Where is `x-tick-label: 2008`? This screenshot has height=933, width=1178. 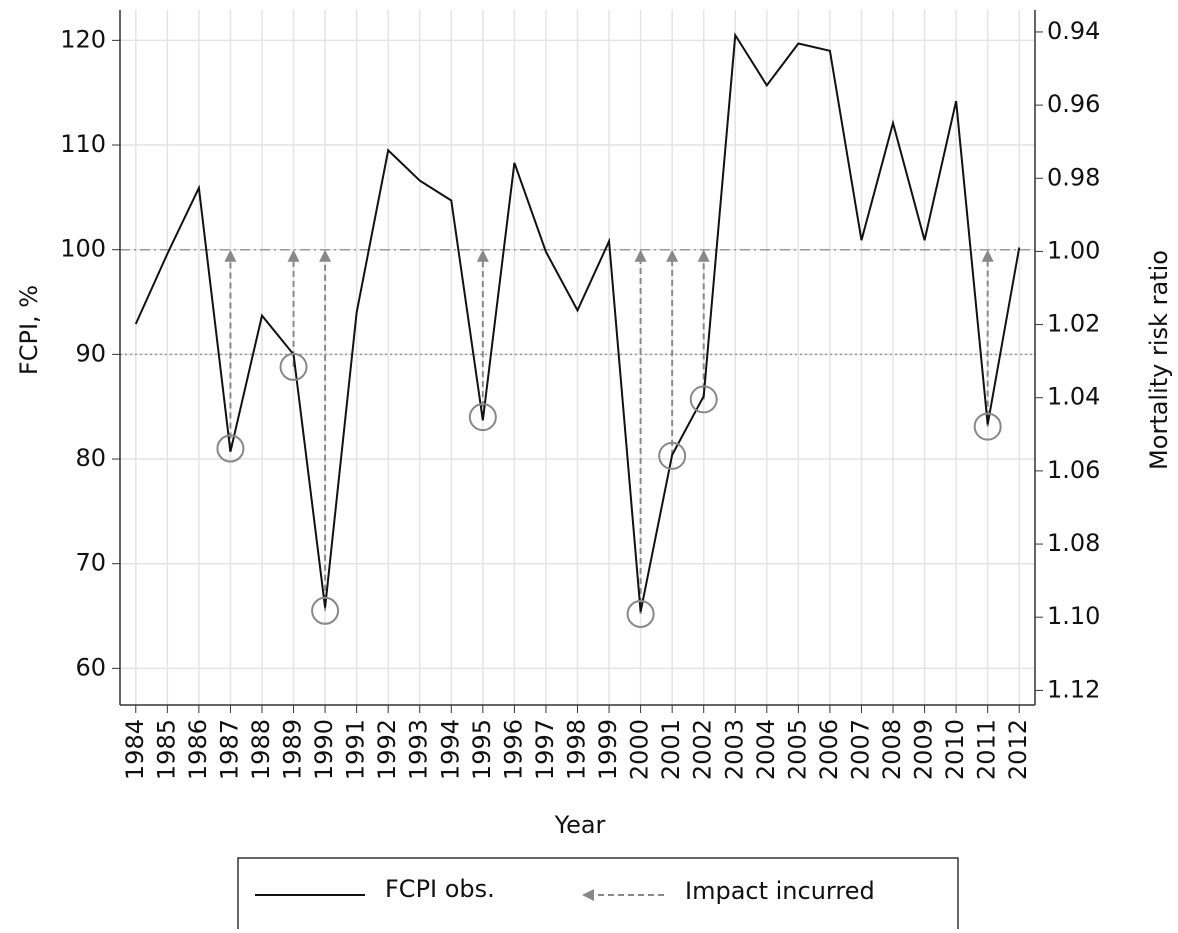
x-tick-label: 2008 is located at coordinates (892, 749).